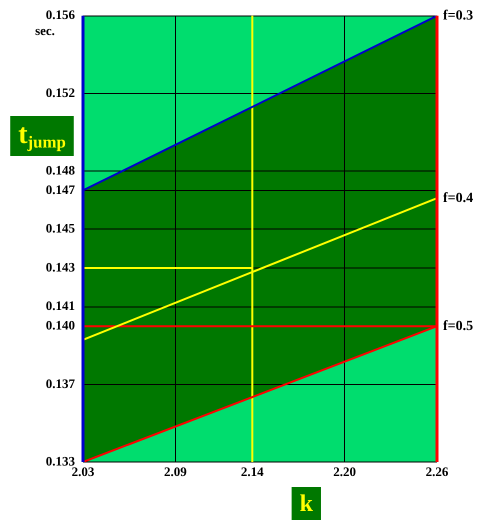 Image resolution: width=483 pixels, height=520 pixels. What do you see at coordinates (61, 228) in the screenshot?
I see `y-tick-label: 0.145` at bounding box center [61, 228].